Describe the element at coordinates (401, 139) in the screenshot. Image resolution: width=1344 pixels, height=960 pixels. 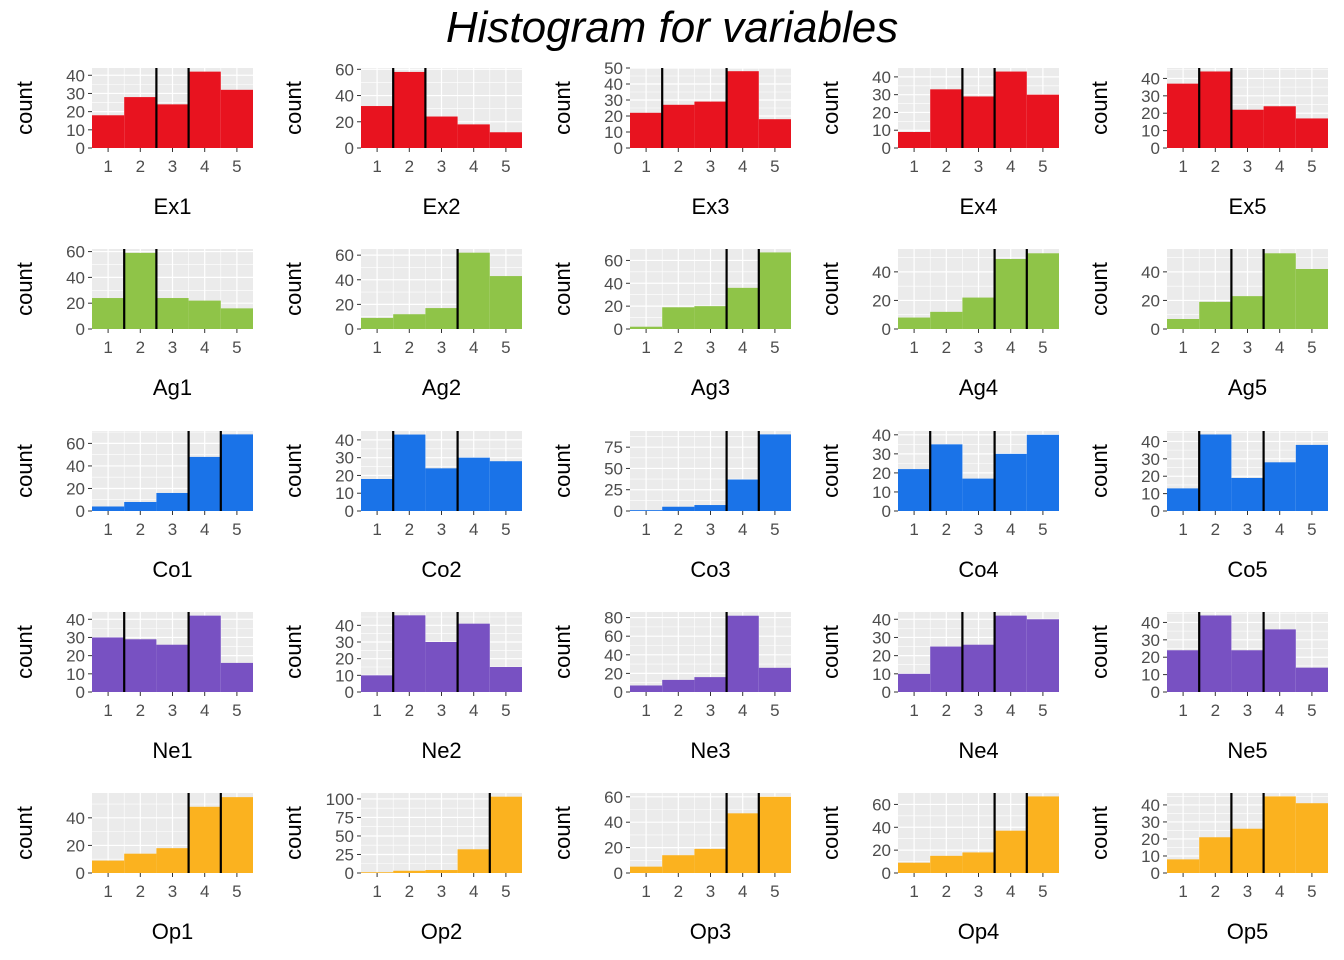
I see `panel-ex2: 0 20 40 60 1 2 3 4 5 Ex2 count` at that location.